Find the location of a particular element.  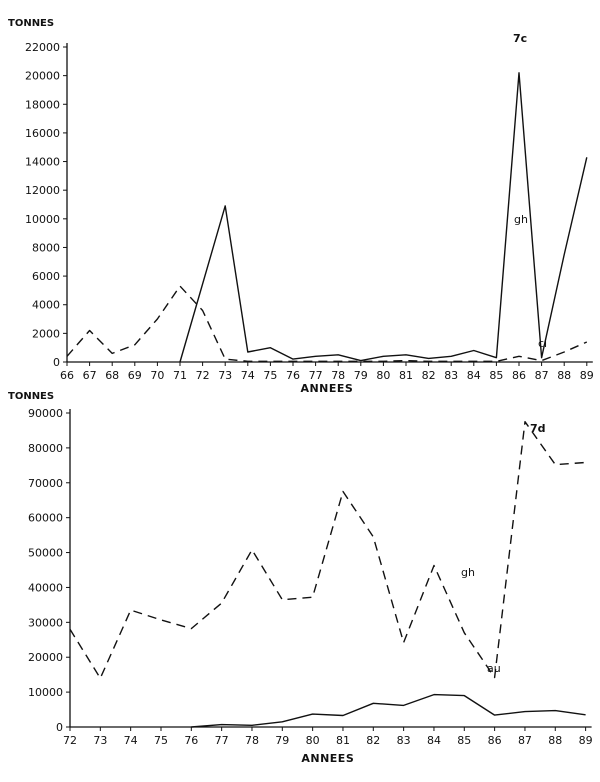

chart-7d-y-tick-label: 20000 is located at coordinates (45, 657).